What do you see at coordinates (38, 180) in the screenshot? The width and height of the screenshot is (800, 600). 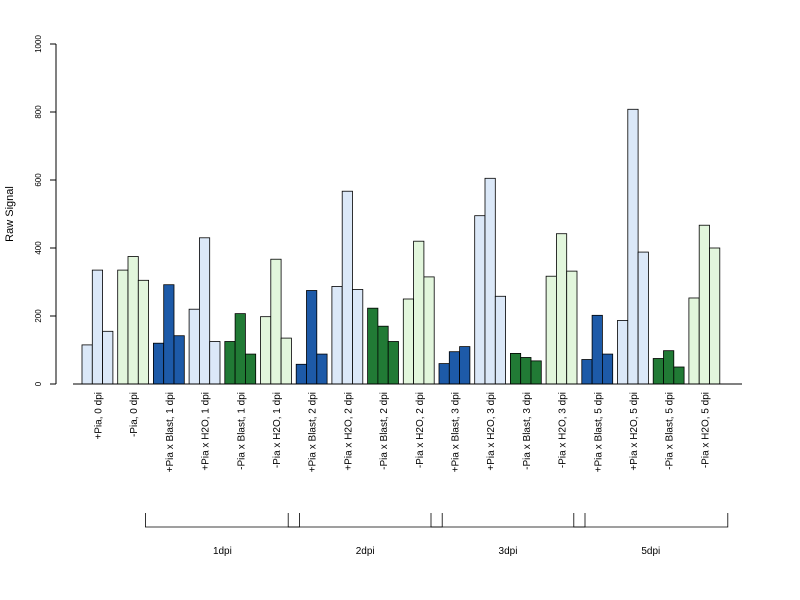 I see `y-tick-label: 600` at bounding box center [38, 180].